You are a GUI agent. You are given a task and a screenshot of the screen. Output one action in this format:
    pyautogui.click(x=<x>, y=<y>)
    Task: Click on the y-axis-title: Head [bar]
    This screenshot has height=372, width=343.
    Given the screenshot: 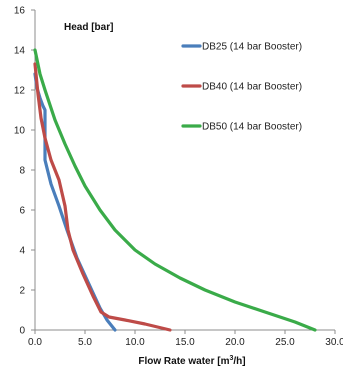 What is the action you would take?
    pyautogui.click(x=88, y=27)
    